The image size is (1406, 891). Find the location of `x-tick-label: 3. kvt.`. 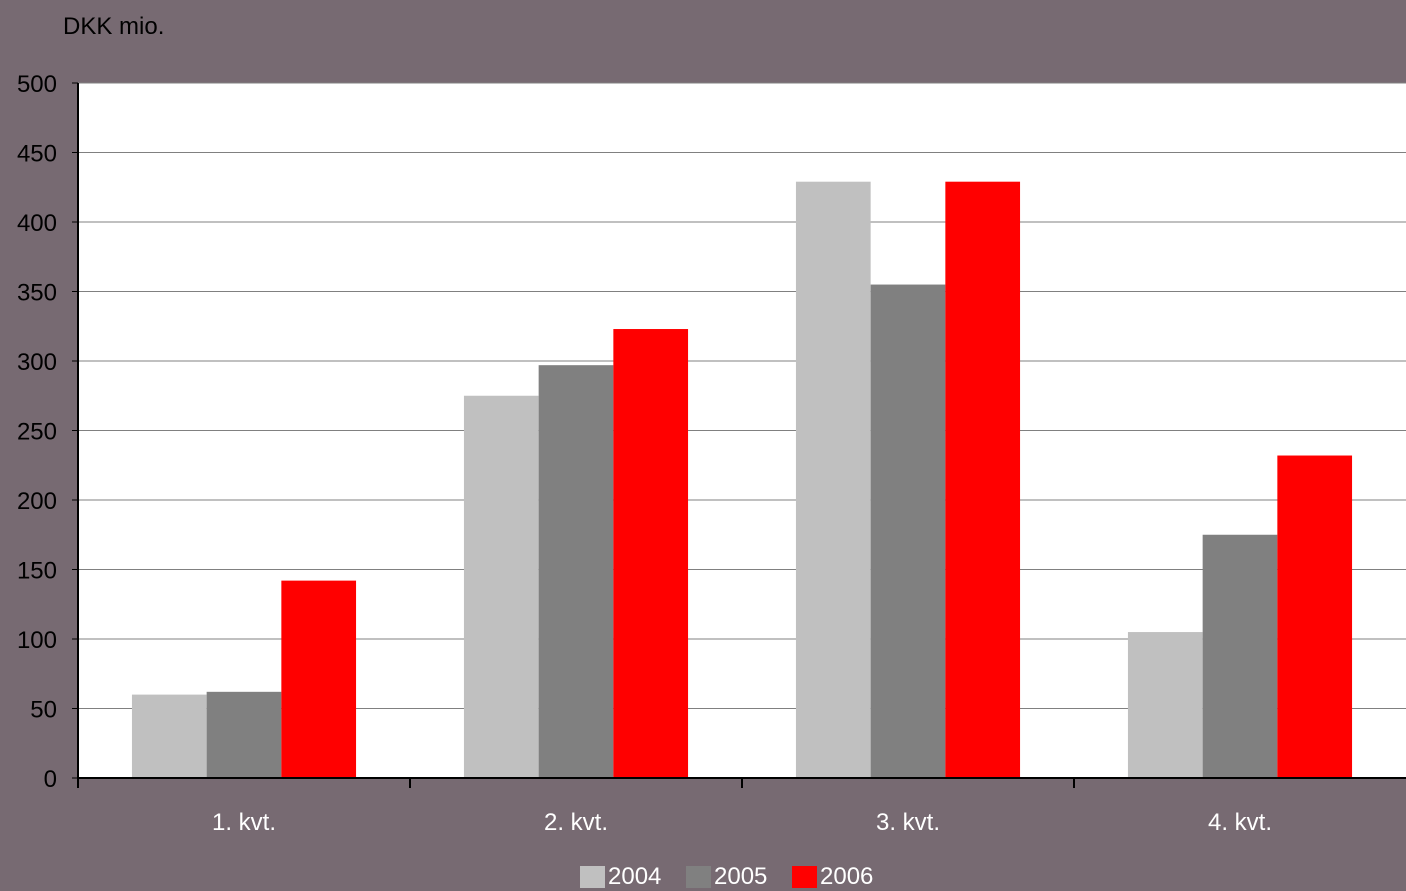

x-tick-label: 3. kvt. is located at coordinates (908, 822).